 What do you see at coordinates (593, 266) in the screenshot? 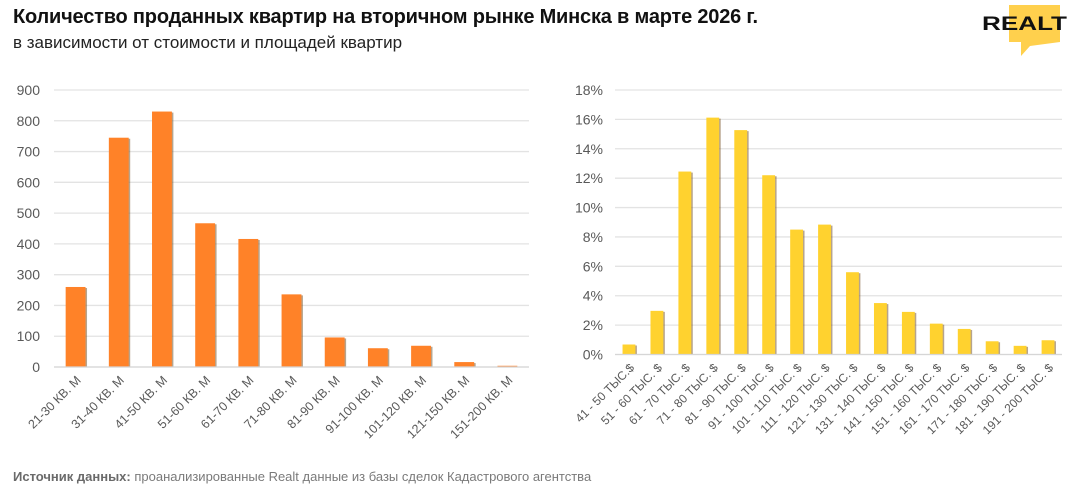
I see `price-y-tick-label: 6%` at bounding box center [593, 266].